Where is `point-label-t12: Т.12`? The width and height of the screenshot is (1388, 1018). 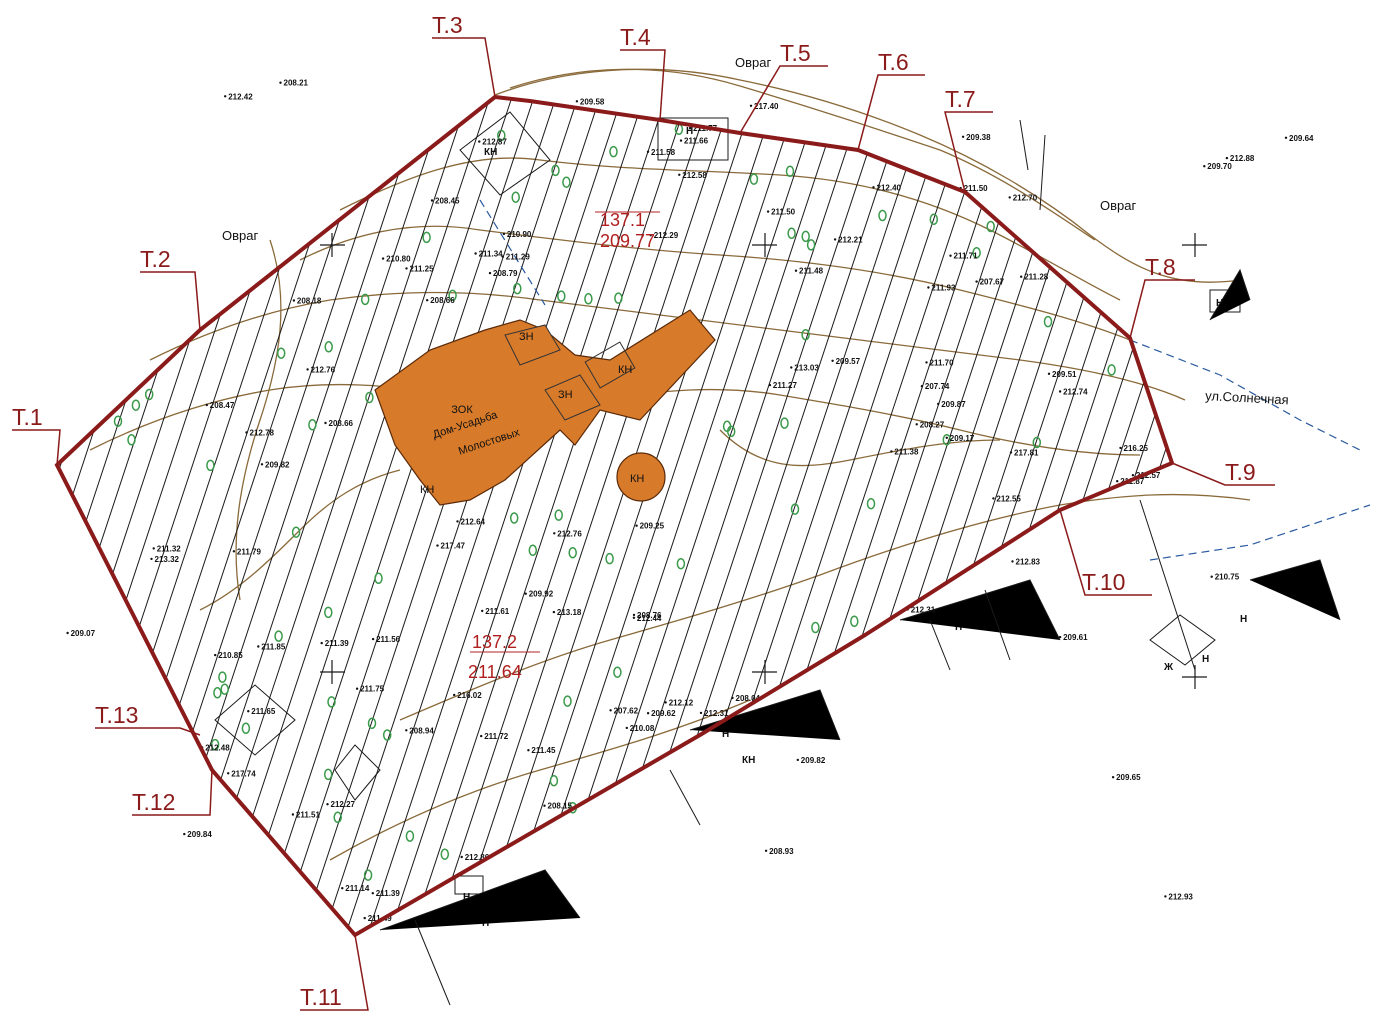 point-label-t12: Т.12 is located at coordinates (153, 802).